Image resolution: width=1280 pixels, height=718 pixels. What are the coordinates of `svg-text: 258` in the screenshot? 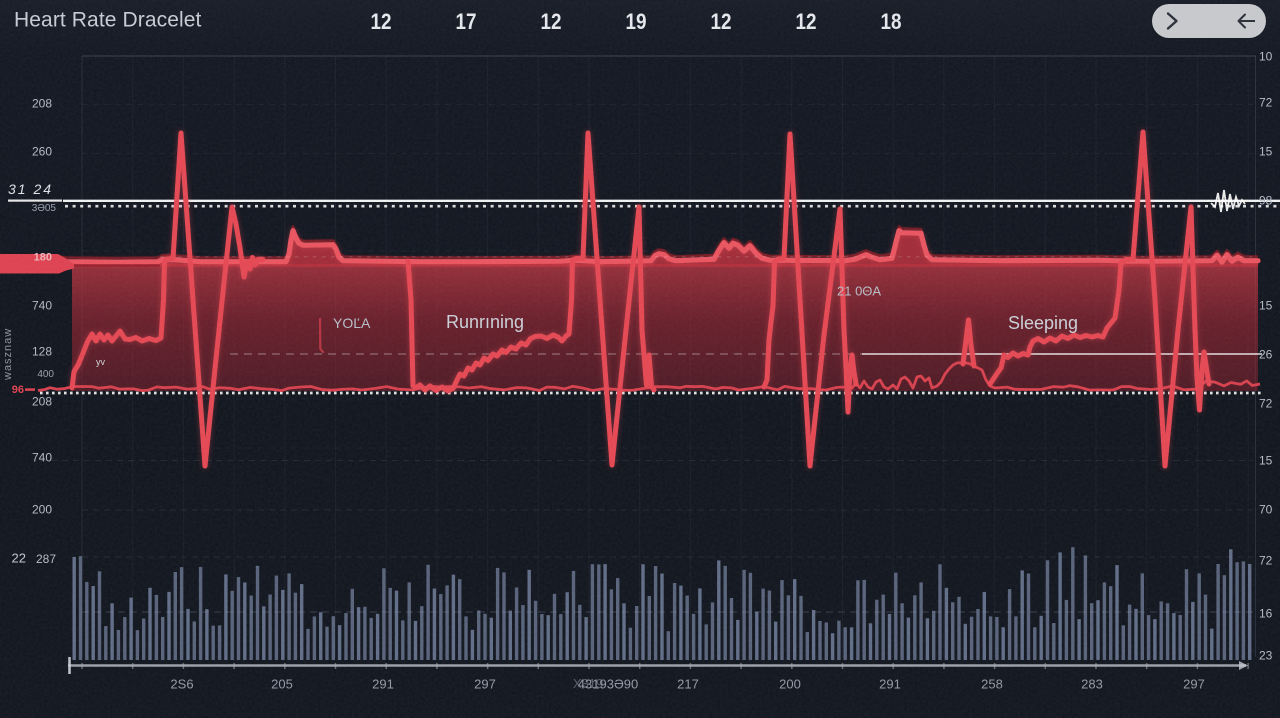 It's located at (992, 684).